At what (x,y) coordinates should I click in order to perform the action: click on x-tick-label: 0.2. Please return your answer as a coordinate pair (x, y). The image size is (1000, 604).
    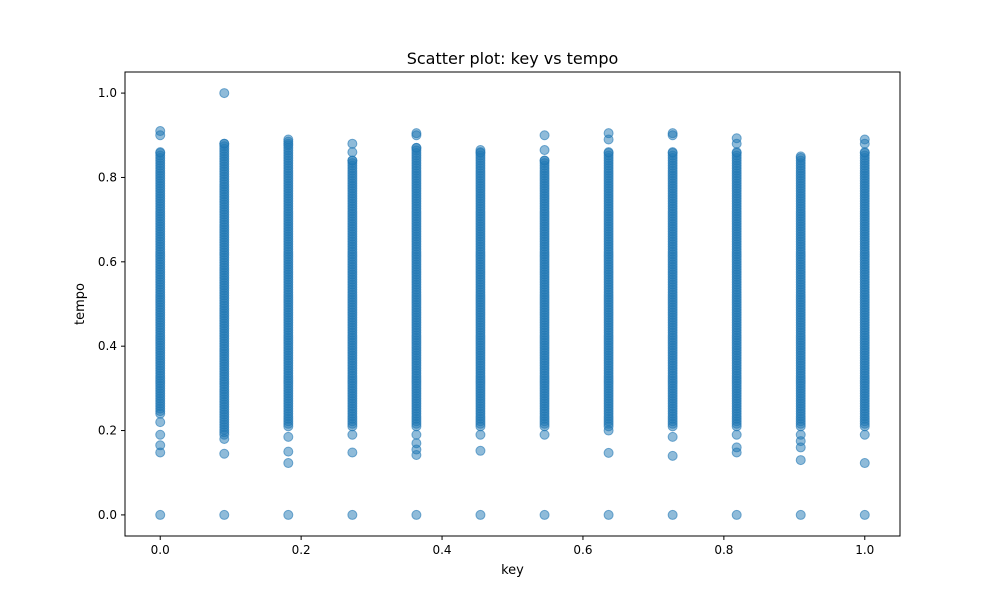
    Looking at the image, I should click on (301, 550).